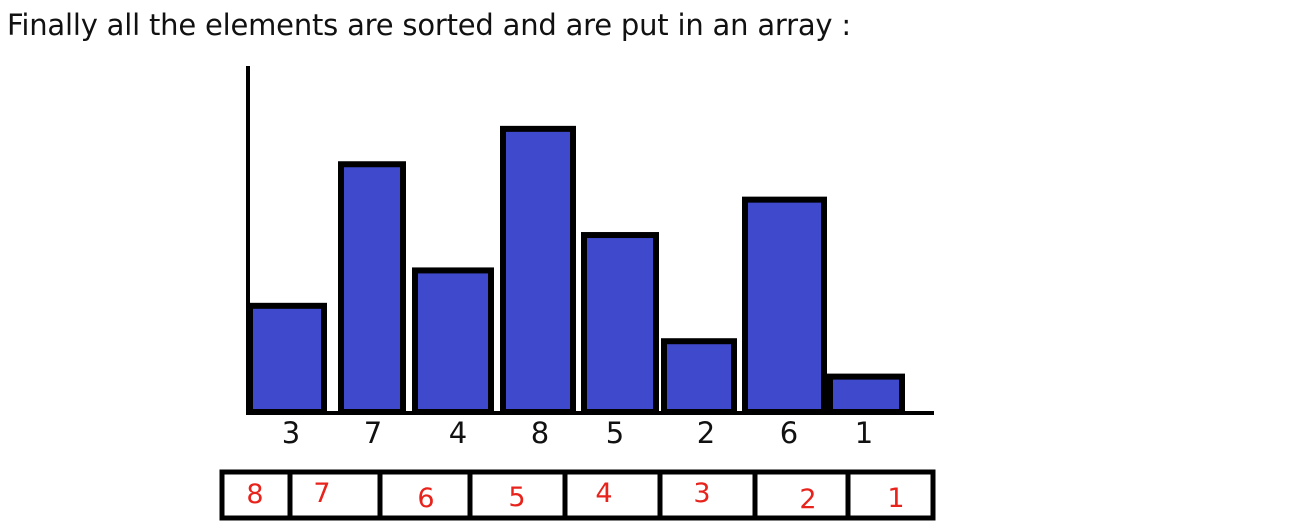 The image size is (1310, 529). Describe the element at coordinates (516, 497) in the screenshot. I see `array-cell-value: 5` at that location.